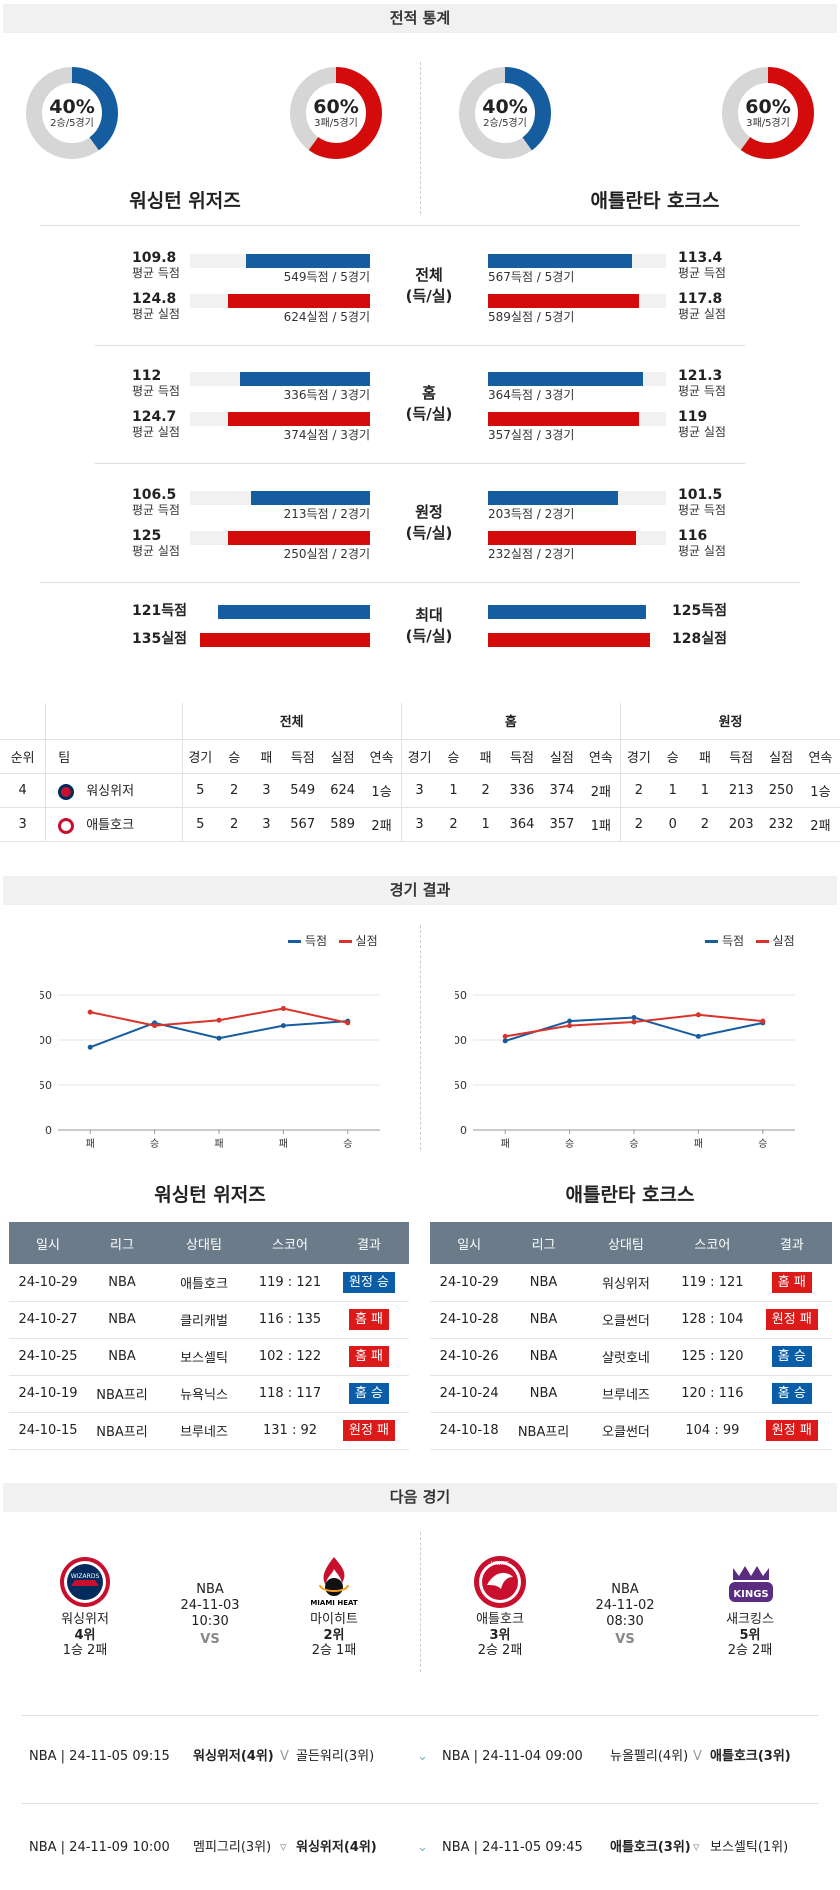  What do you see at coordinates (741, 756) in the screenshot?
I see `standings-col-header: 득점` at bounding box center [741, 756].